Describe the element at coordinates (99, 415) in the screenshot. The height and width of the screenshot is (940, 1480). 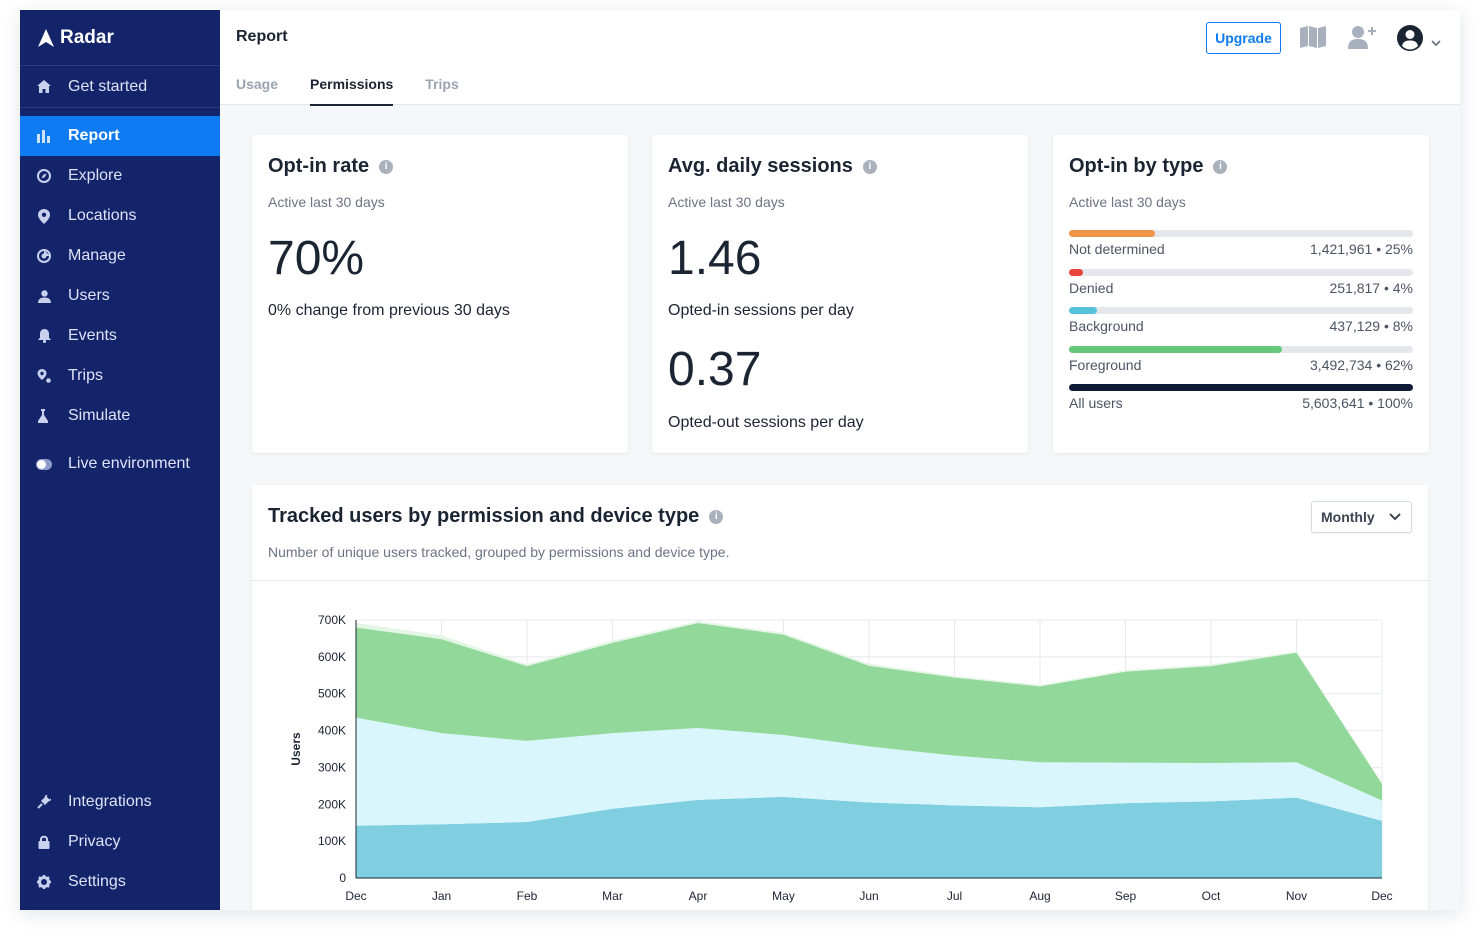
I see `sidebar-item-label: Simulate` at that location.